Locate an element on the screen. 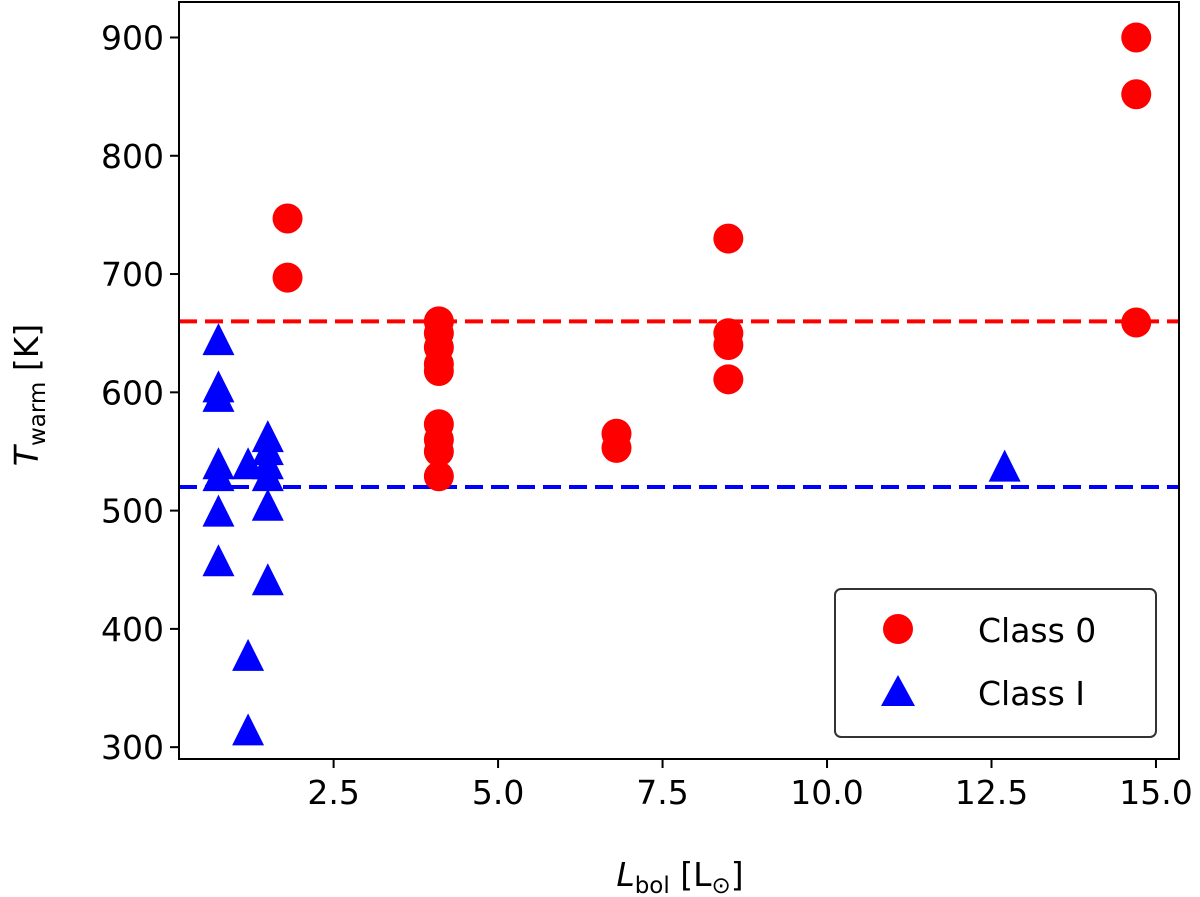 The height and width of the screenshot is (897, 1200). x-axis-label: Lbol [L⊙] is located at coordinates (679, 876).